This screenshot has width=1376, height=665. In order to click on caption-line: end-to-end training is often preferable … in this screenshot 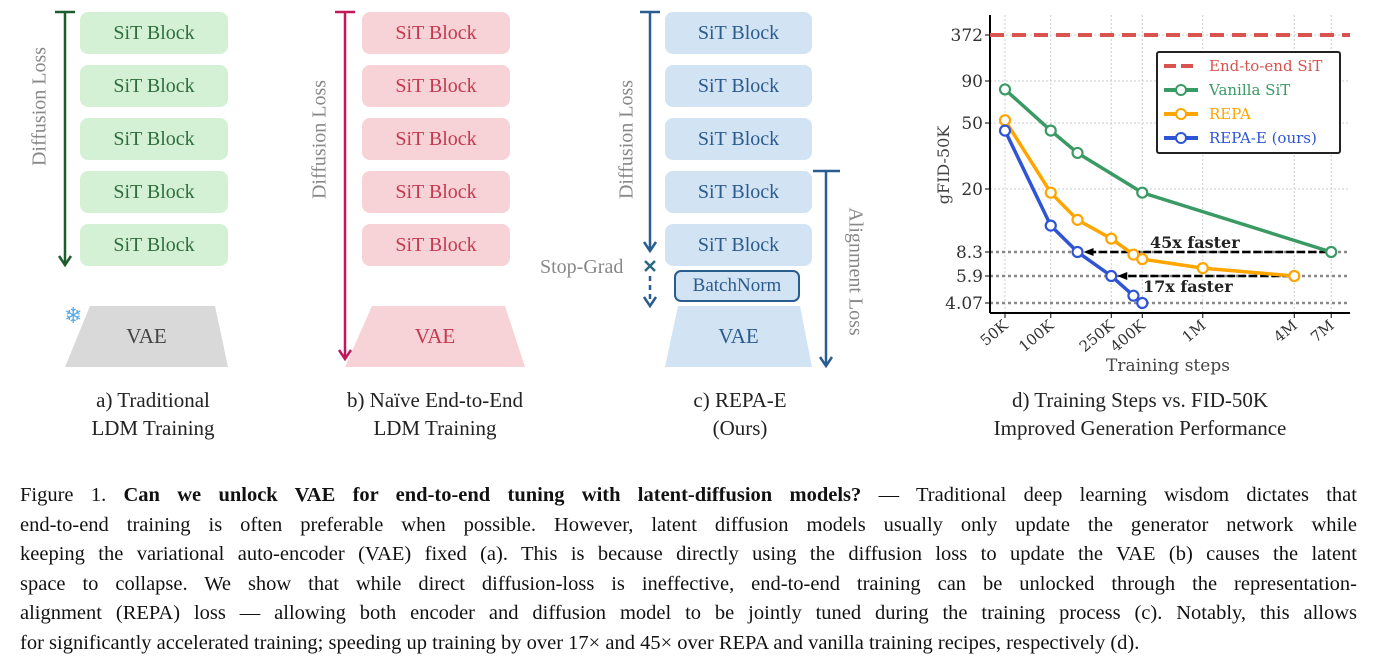, I will do `click(688, 524)`.